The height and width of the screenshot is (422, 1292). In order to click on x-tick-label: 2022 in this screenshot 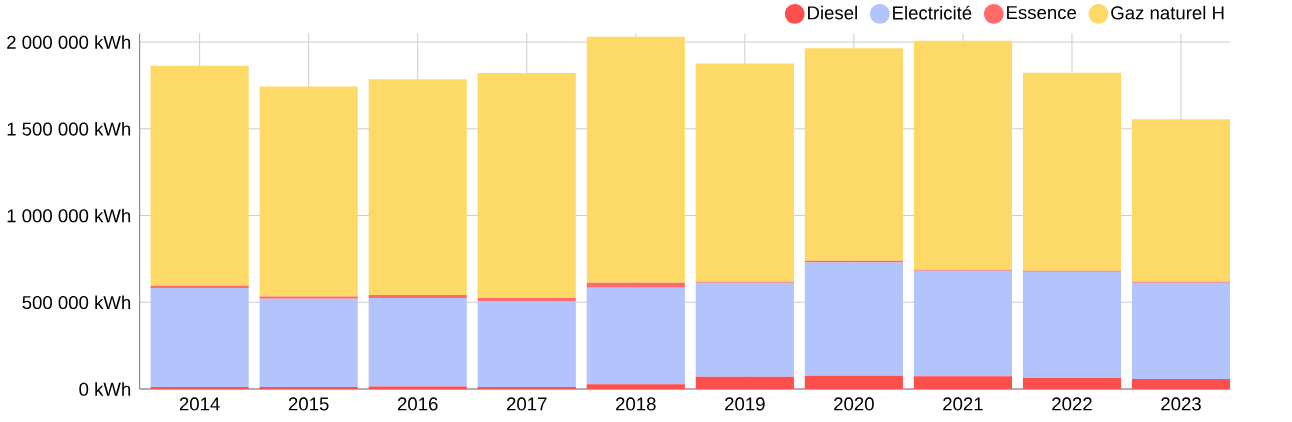, I will do `click(1072, 404)`.